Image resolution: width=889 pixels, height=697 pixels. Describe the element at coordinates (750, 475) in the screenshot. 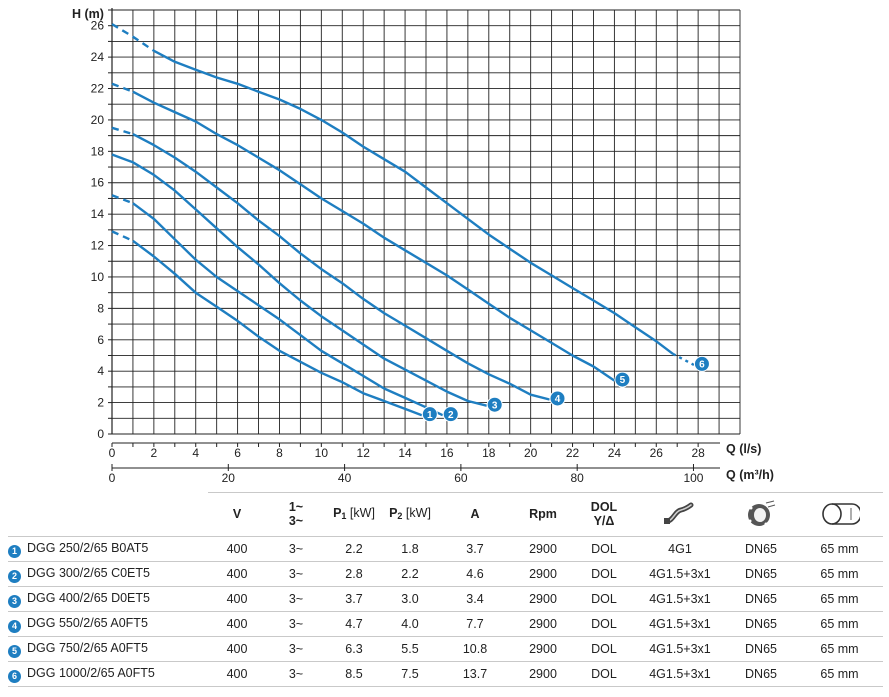

I see `x2-axis-label: Q (m³/h)` at that location.